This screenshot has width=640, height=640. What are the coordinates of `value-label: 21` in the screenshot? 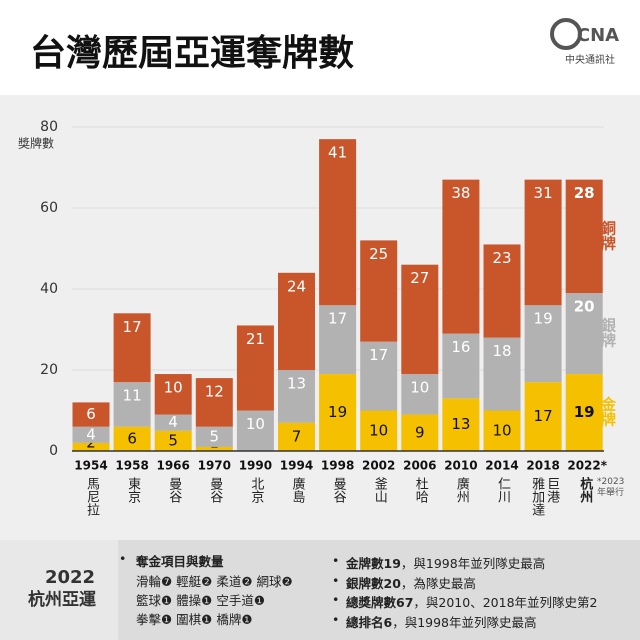 It's located at (255, 339).